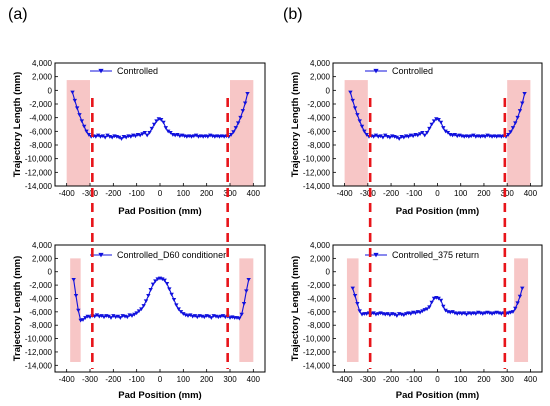 The image size is (550, 406). Describe the element at coordinates (40, 325) in the screenshot. I see `y-tick-label: -8,000` at that location.